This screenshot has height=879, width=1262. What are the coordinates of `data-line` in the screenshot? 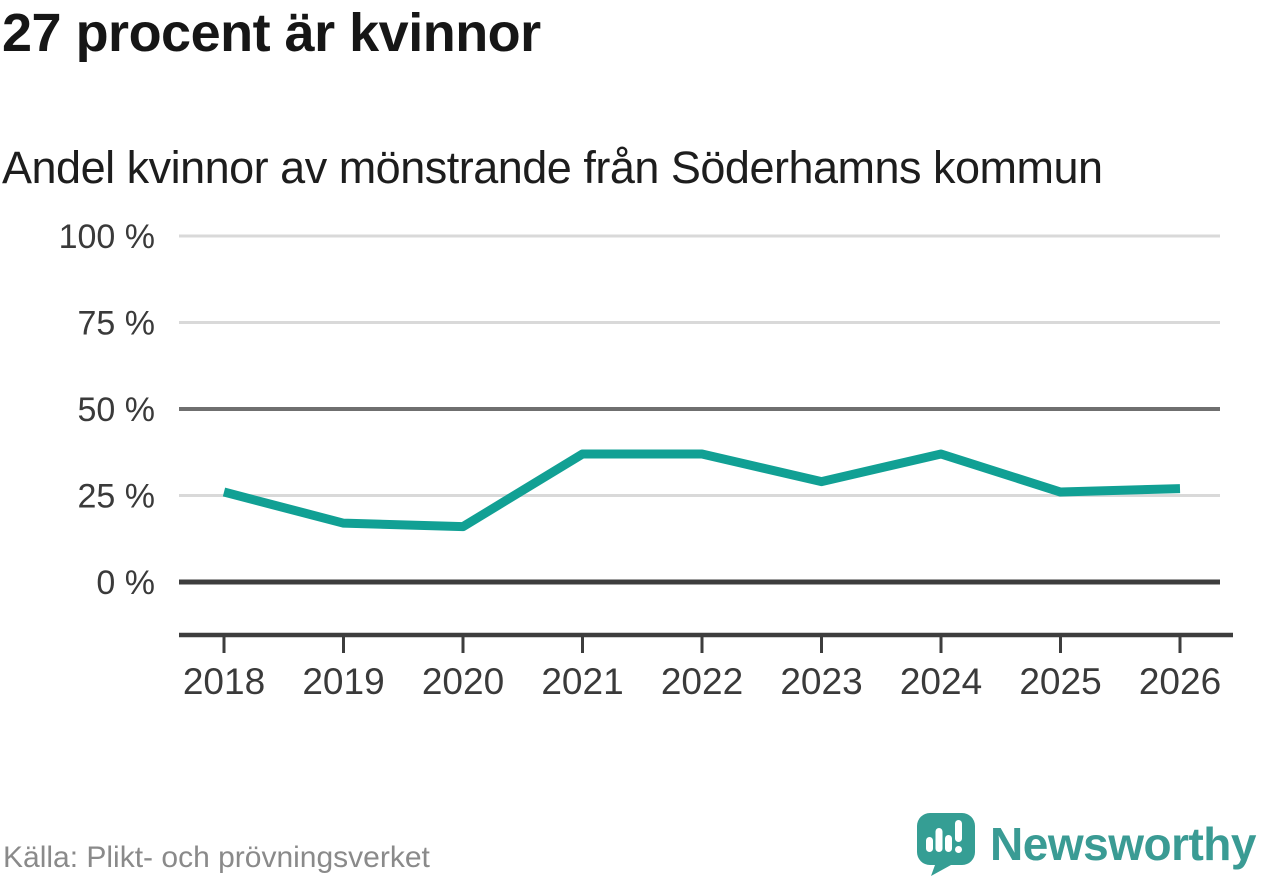 It's located at (701, 490).